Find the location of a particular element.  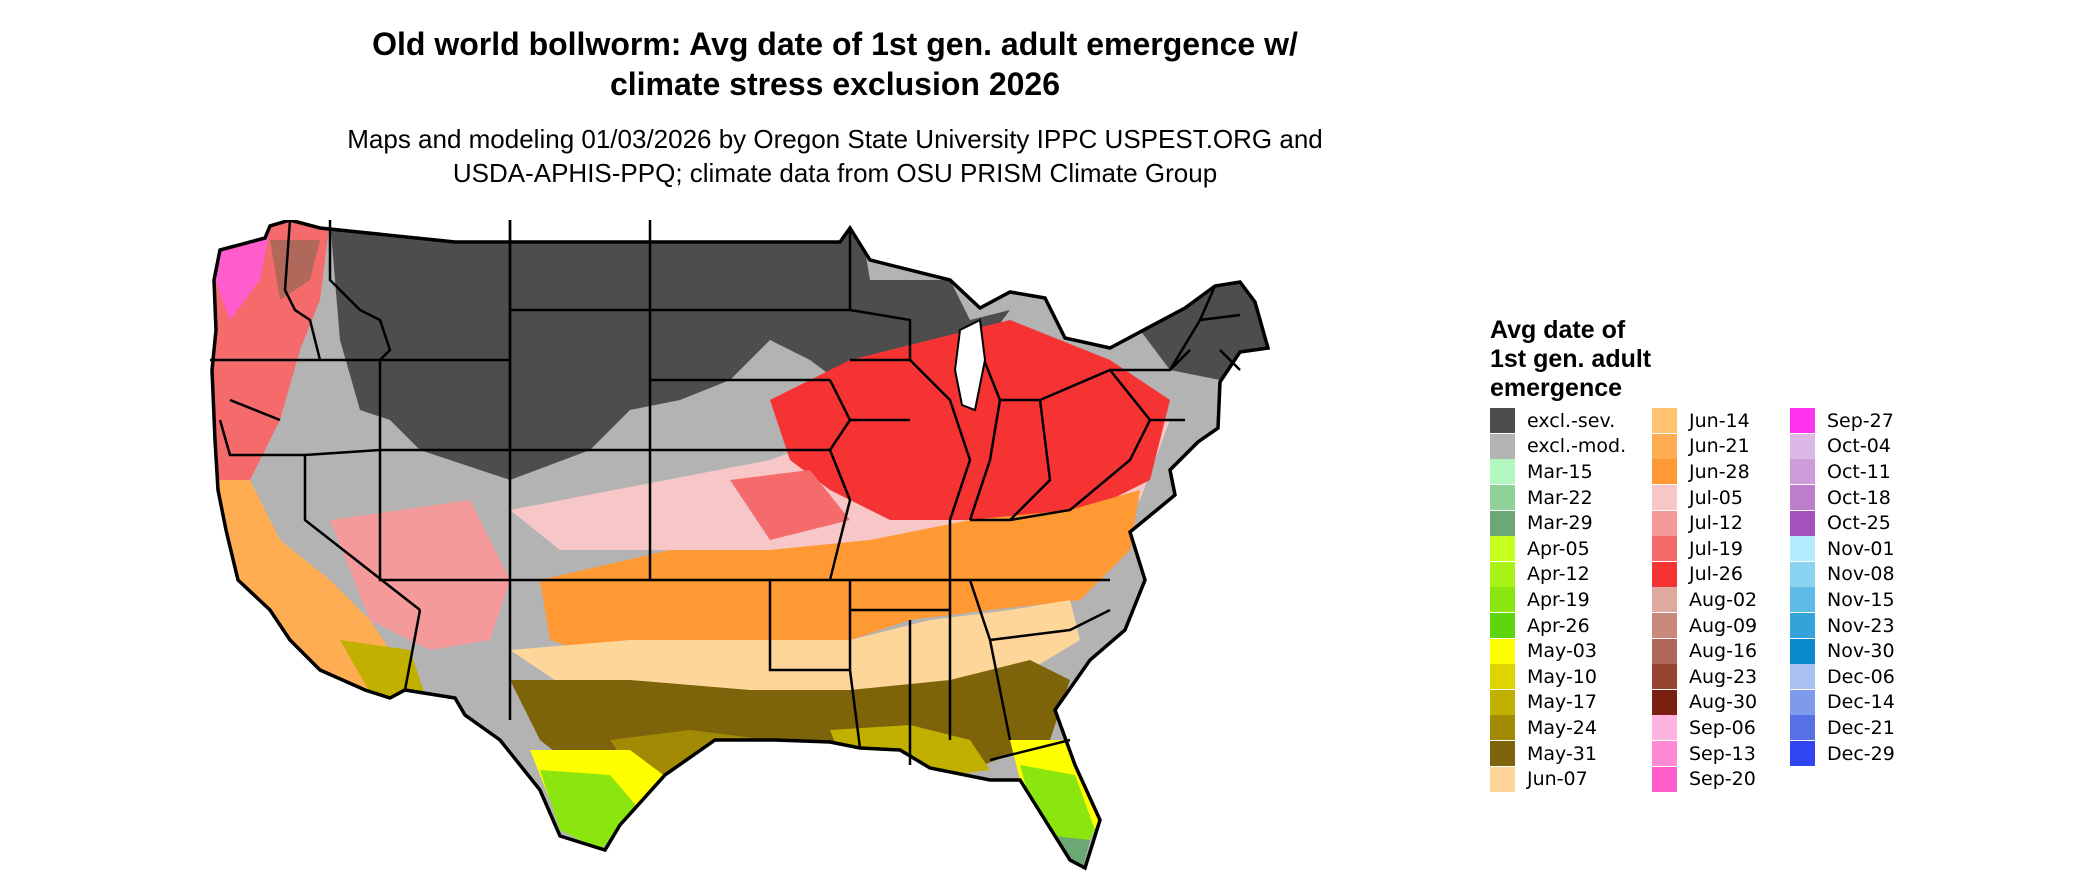

legend-item: Nov-08 is located at coordinates (1842, 574).